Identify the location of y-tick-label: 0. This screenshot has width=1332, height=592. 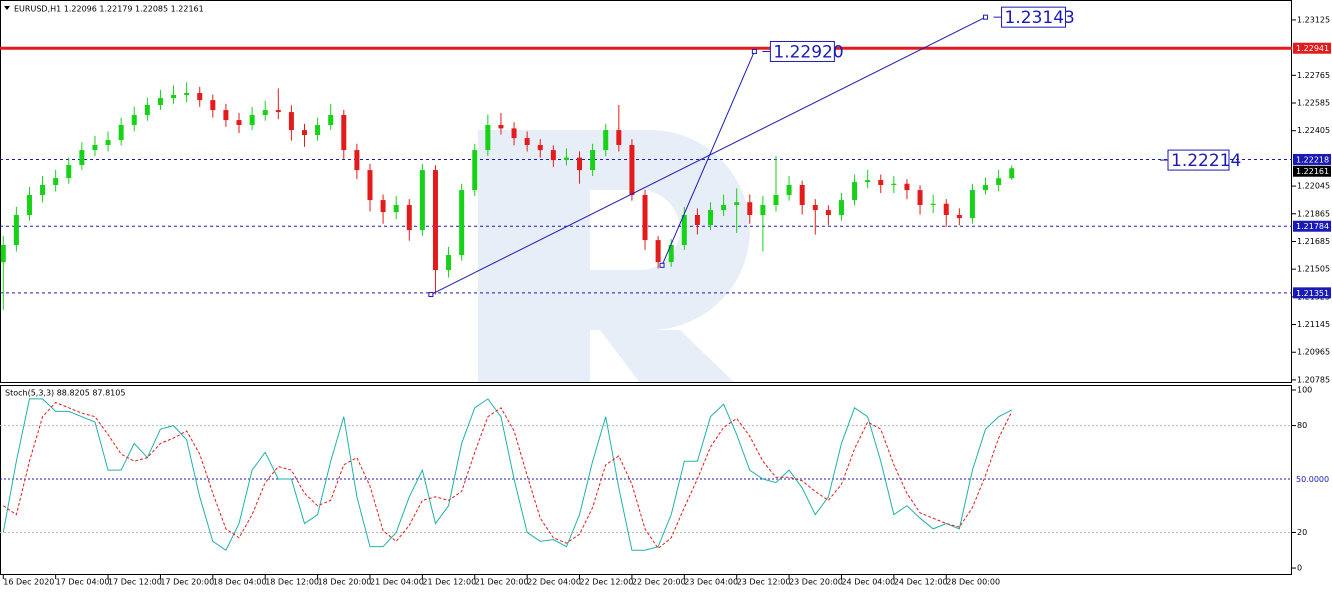
(1299, 568).